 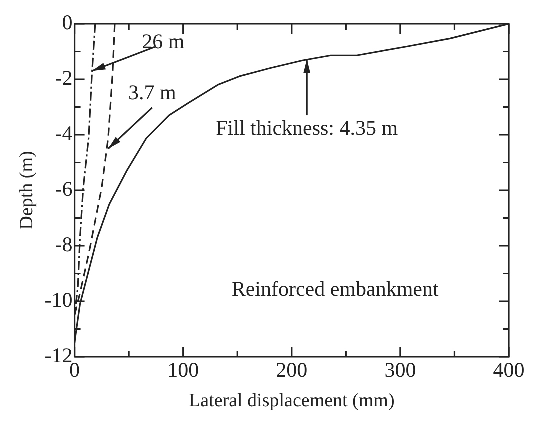 I want to click on x-axis-title: Lateral displacement (mm), so click(x=292, y=401).